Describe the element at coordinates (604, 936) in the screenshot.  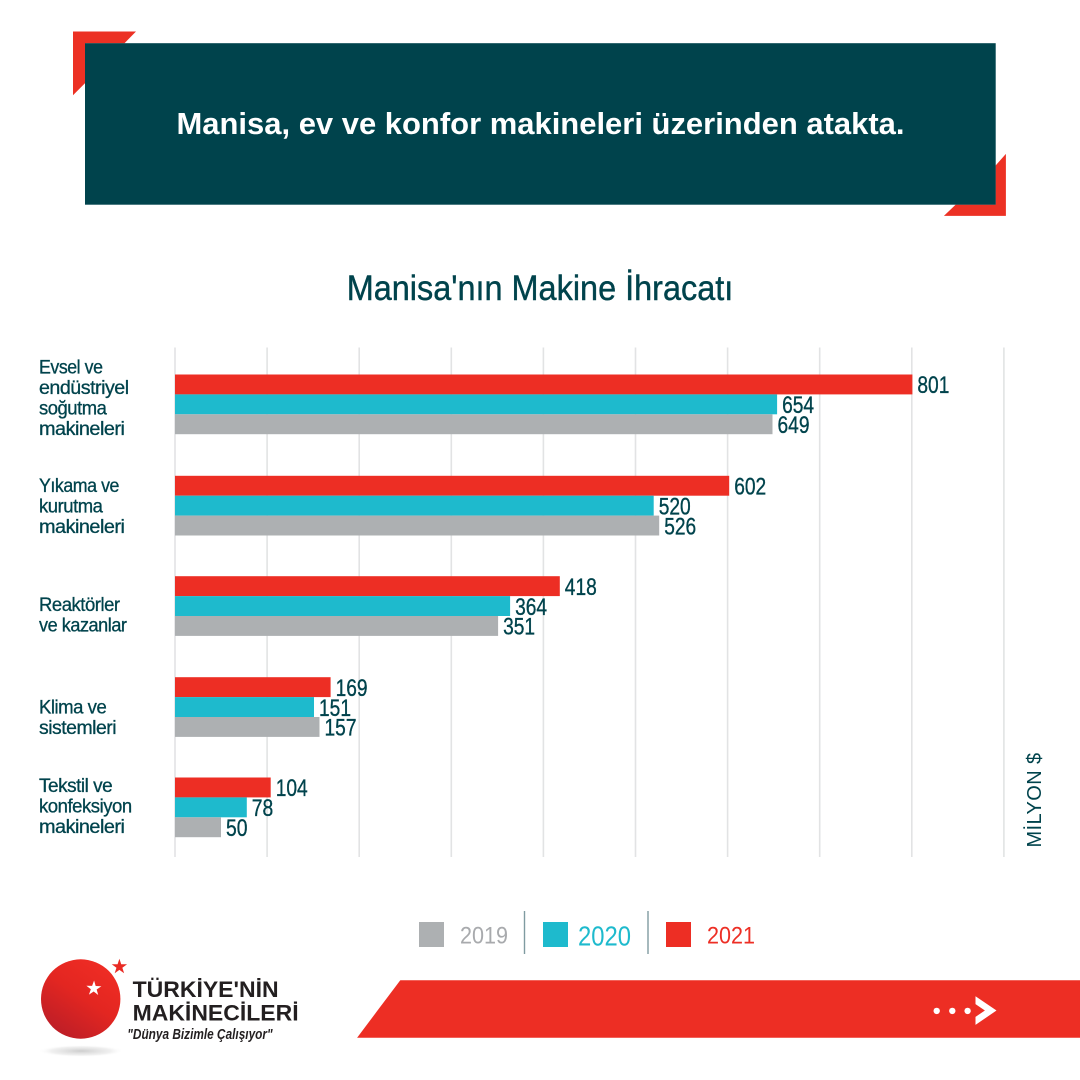
I see `svg-text: 2020` at that location.